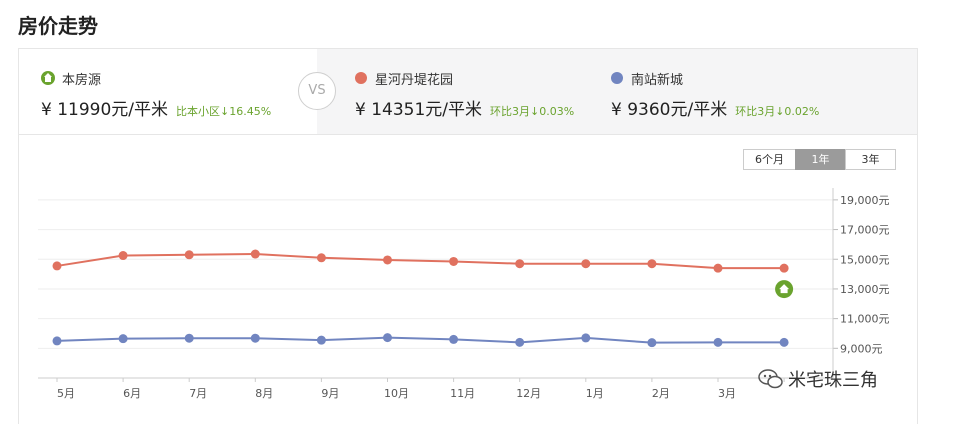 The width and height of the screenshot is (954, 424). I want to click on card-name: 南站新城, so click(657, 80).